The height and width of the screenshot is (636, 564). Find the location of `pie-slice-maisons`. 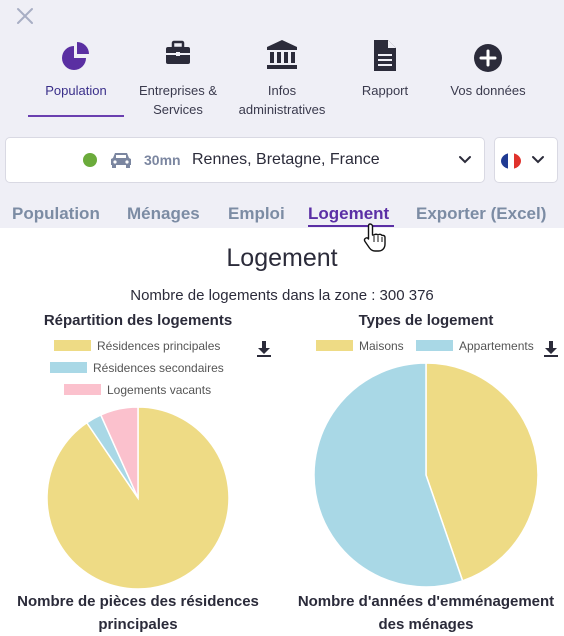

pie-slice-maisons is located at coordinates (482, 472).